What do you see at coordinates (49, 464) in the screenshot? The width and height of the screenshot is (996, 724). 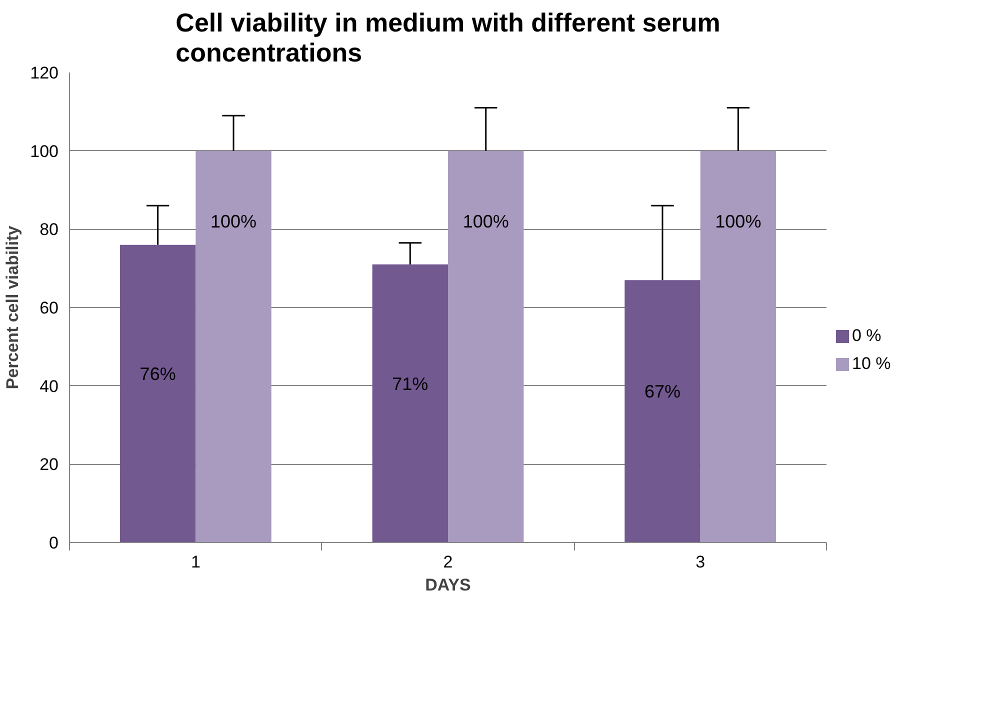 I see `y-tick-label: 20` at bounding box center [49, 464].